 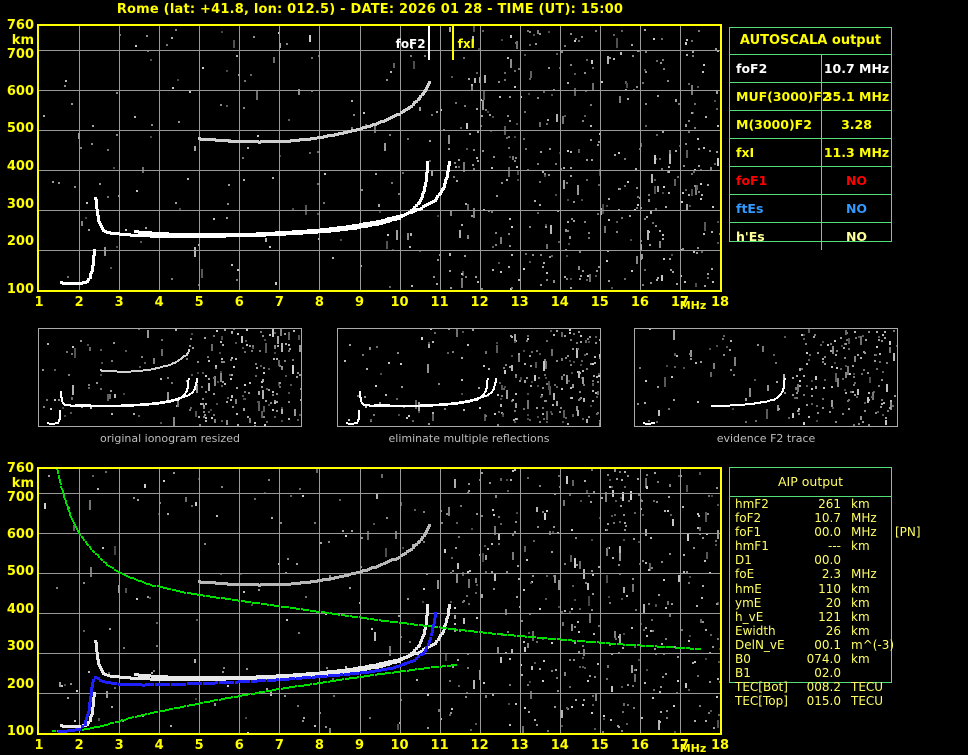 I want to click on x-tick-18: 18, so click(x=720, y=745).